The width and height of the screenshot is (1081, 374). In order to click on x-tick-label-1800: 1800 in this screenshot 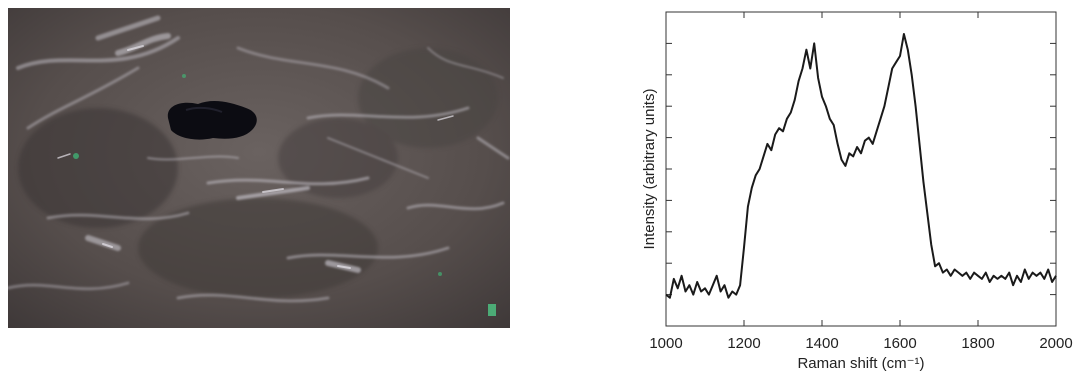, I will do `click(977, 343)`.